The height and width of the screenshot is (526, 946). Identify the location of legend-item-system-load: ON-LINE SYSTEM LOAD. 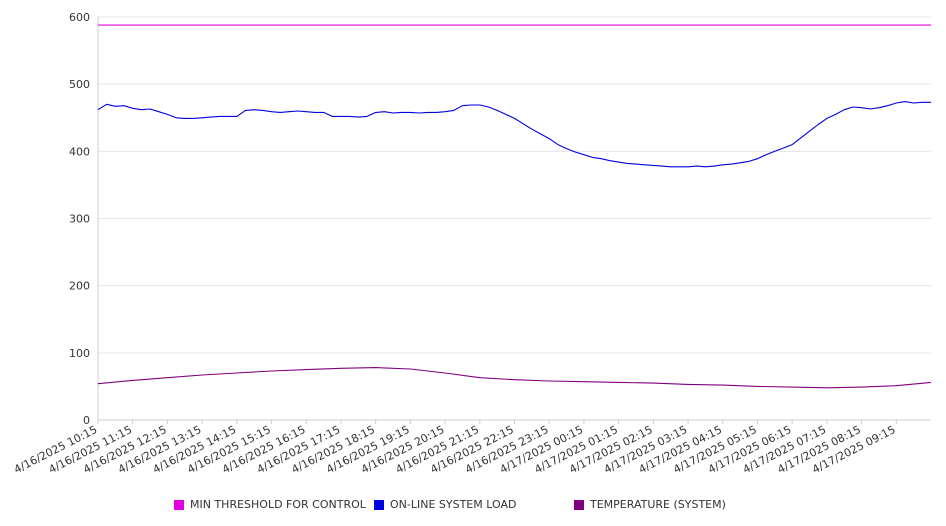
(445, 504).